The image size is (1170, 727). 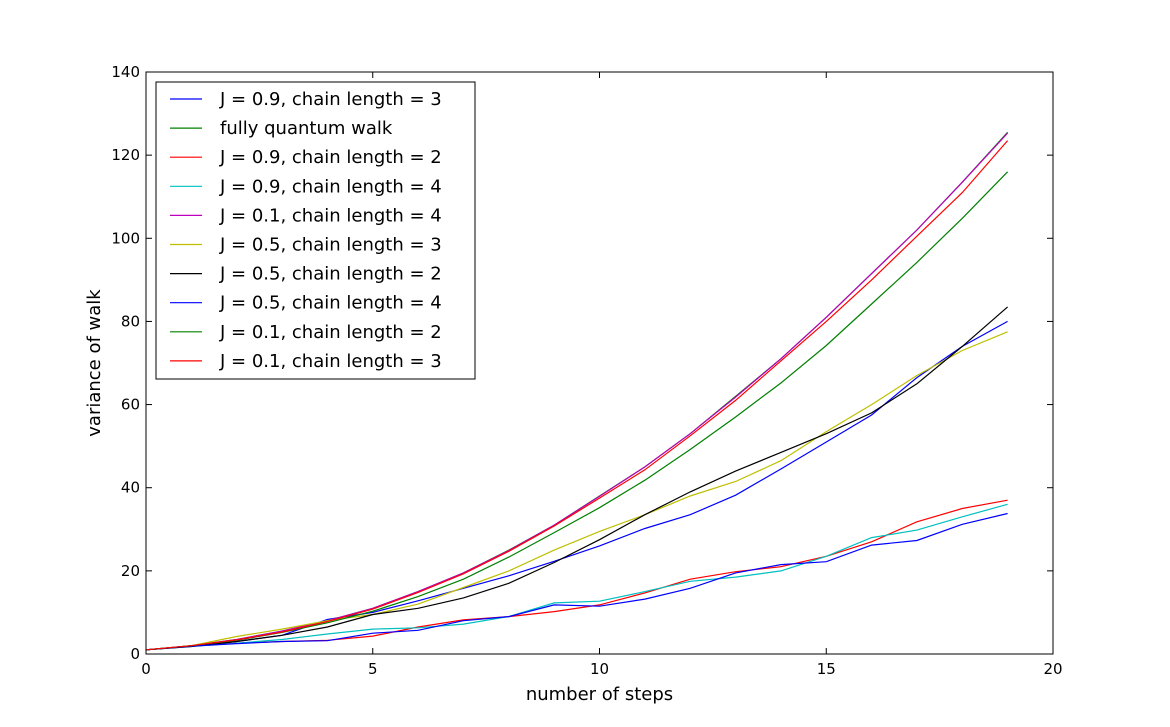 I want to click on x-axis-label: number of steps, so click(x=599, y=694).